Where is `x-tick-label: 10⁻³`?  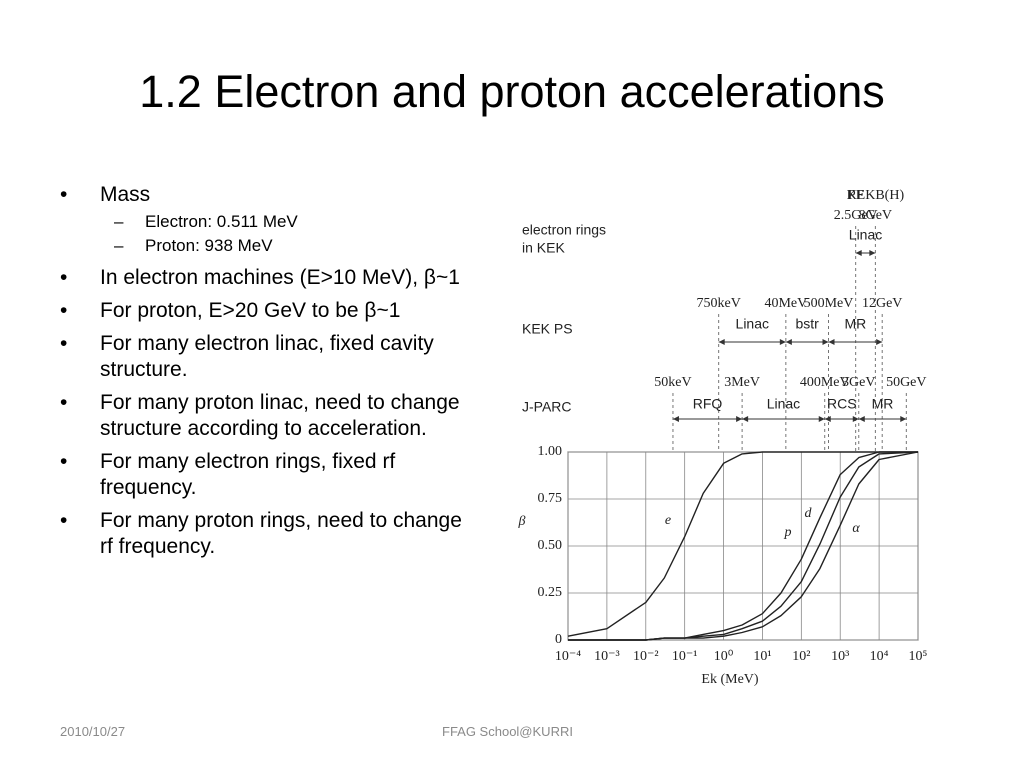 x-tick-label: 10⁻³ is located at coordinates (607, 656).